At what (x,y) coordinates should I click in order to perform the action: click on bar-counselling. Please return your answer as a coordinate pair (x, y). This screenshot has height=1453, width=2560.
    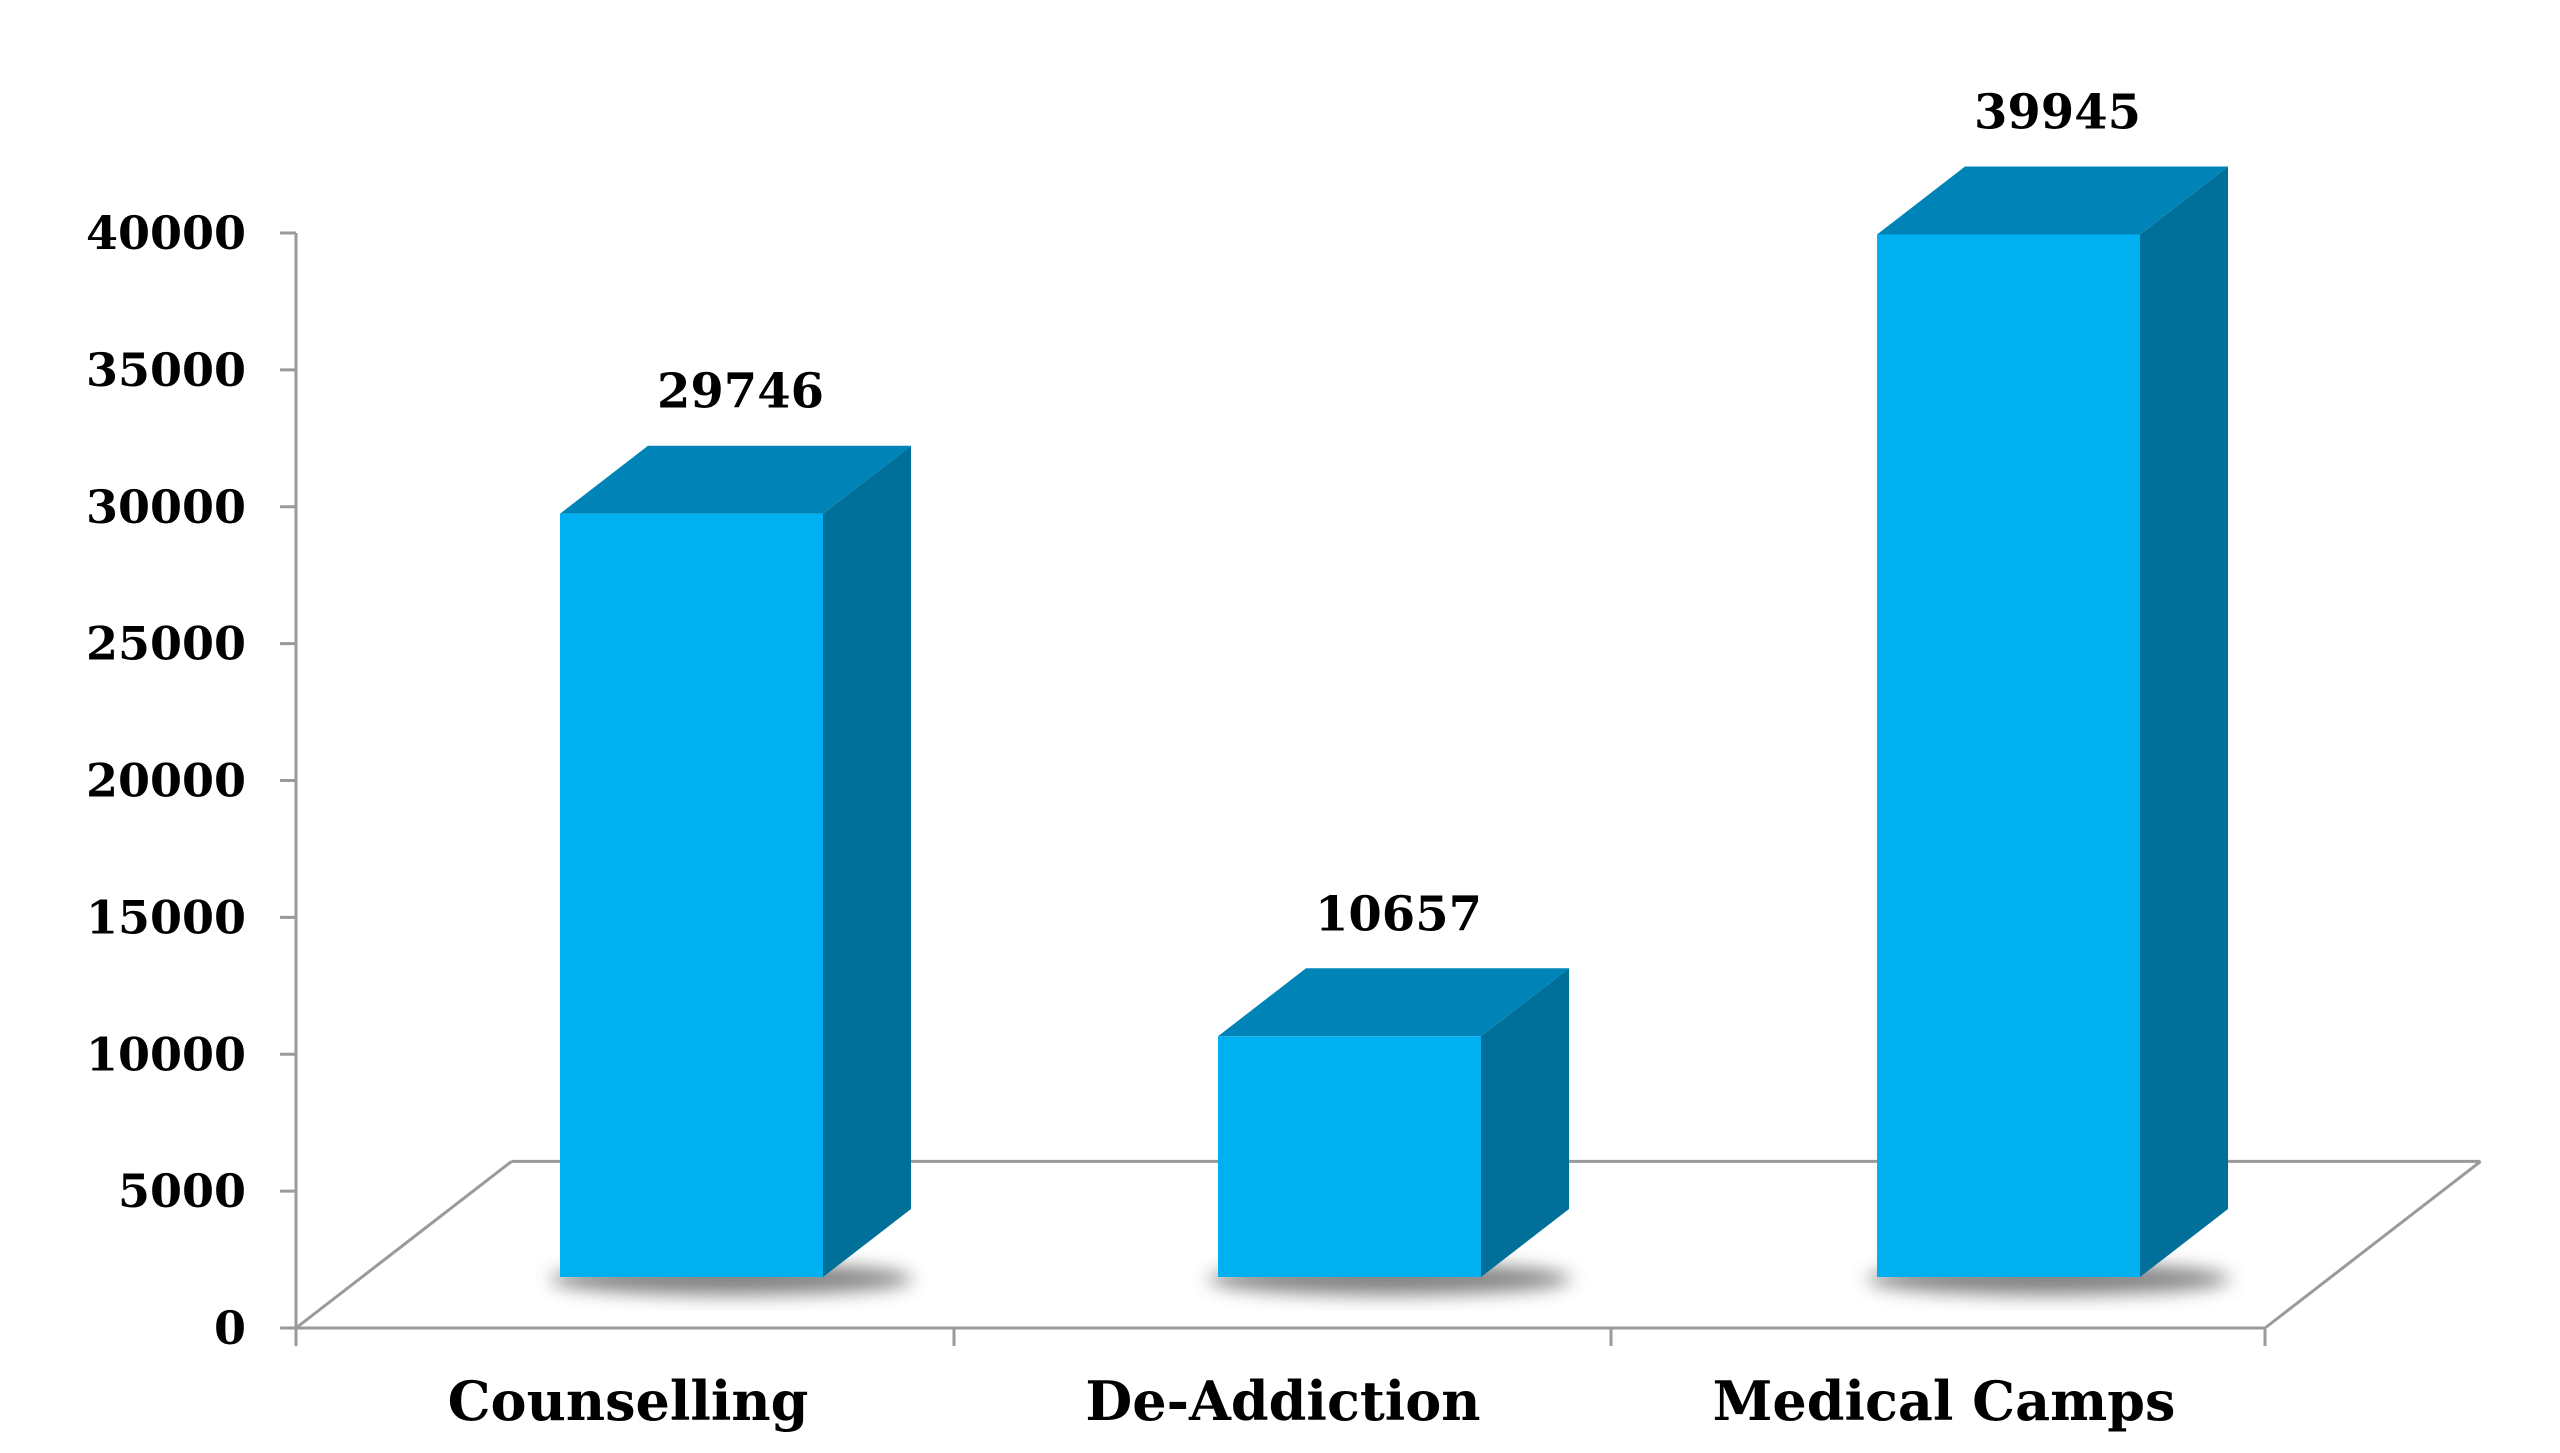
    Looking at the image, I should click on (735, 861).